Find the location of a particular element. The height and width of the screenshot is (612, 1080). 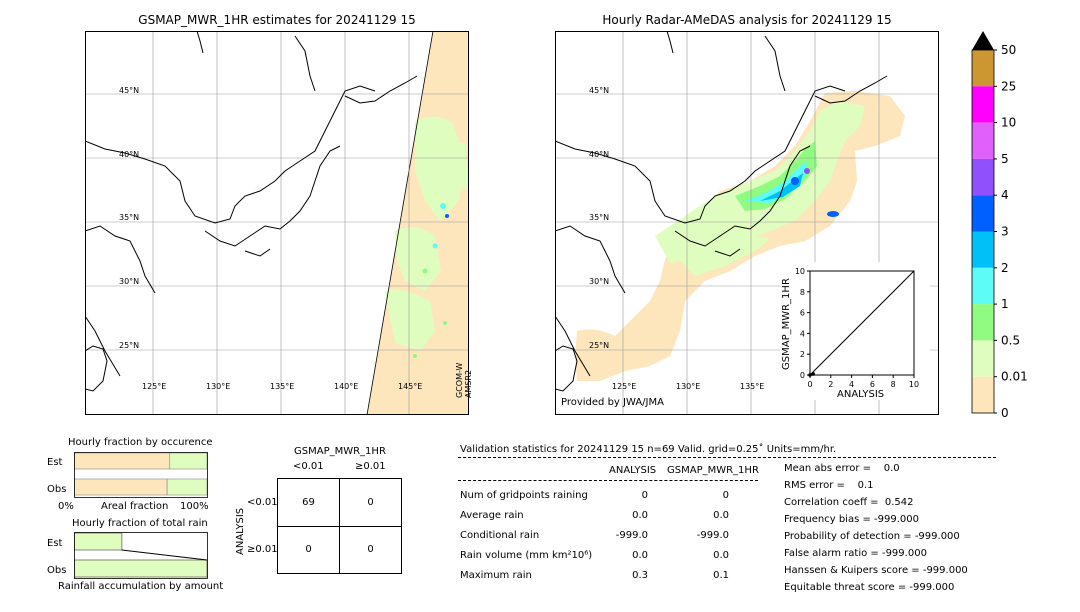

validation-score: Equitable threat score = -999.000 is located at coordinates (869, 587).